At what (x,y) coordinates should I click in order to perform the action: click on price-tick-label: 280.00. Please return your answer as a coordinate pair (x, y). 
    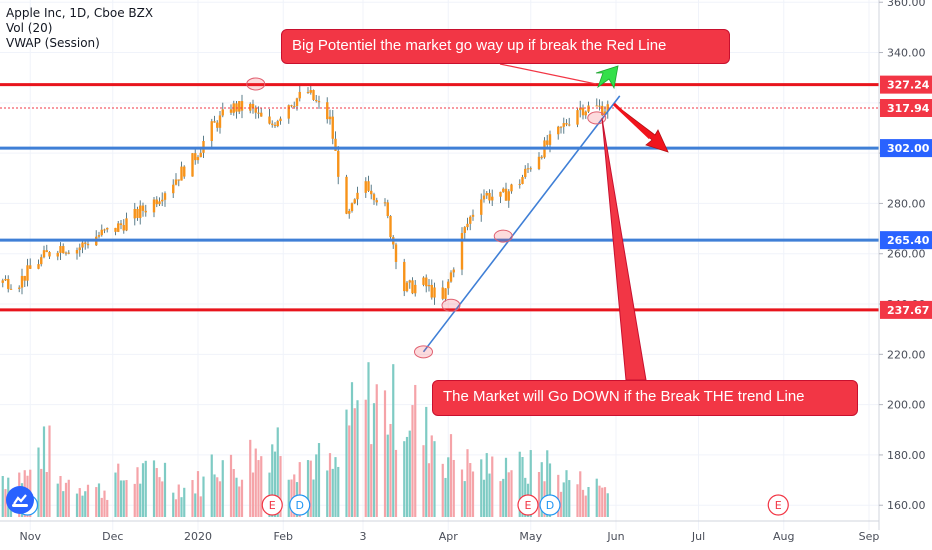
    Looking at the image, I should click on (906, 203).